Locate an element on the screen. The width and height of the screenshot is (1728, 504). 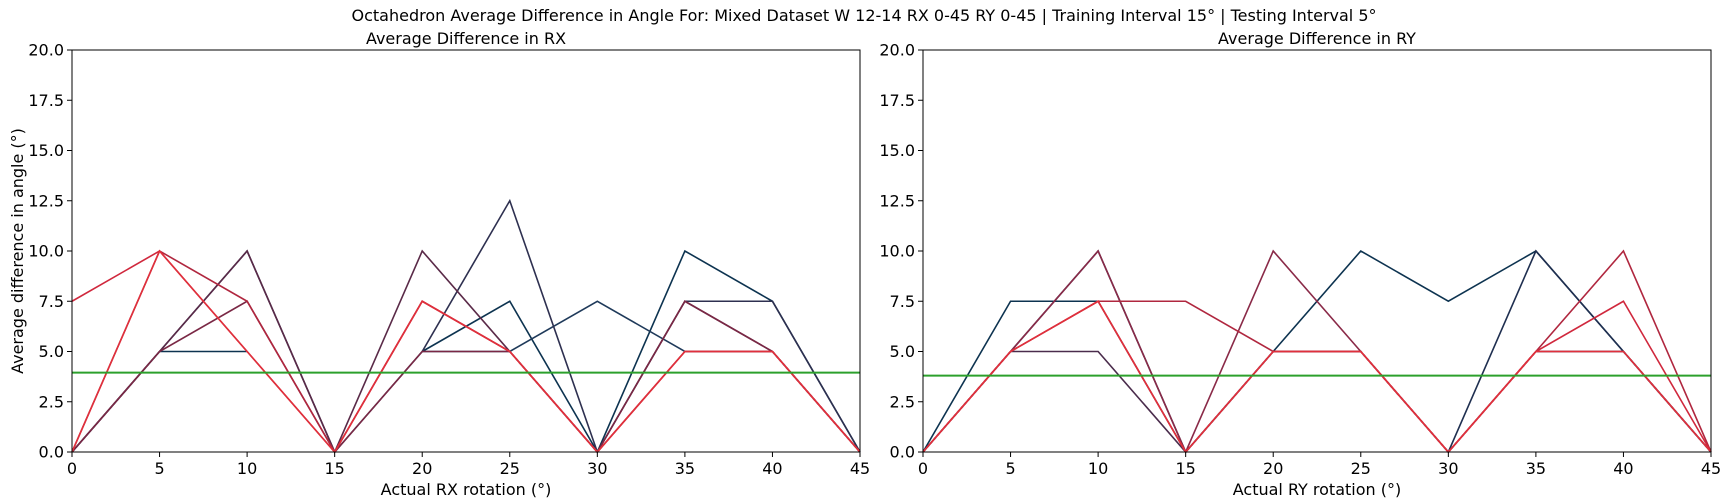
y-tick-label-1-4: 10.0 is located at coordinates (897, 251).